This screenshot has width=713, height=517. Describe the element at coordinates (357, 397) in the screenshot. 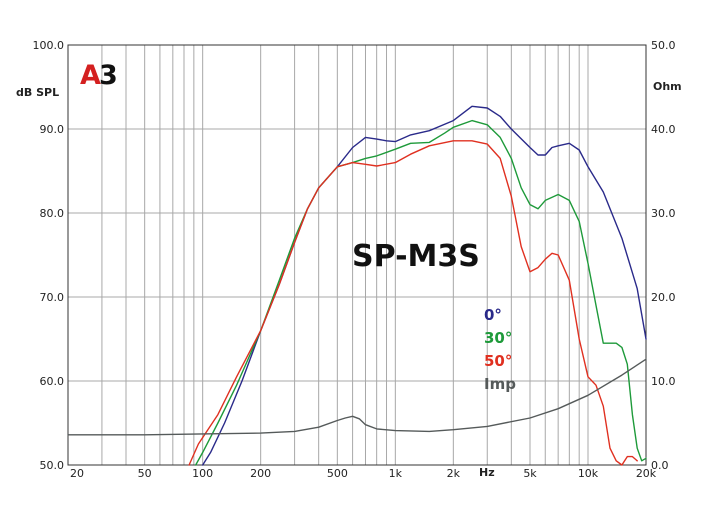

I see `series-line-imp` at that location.